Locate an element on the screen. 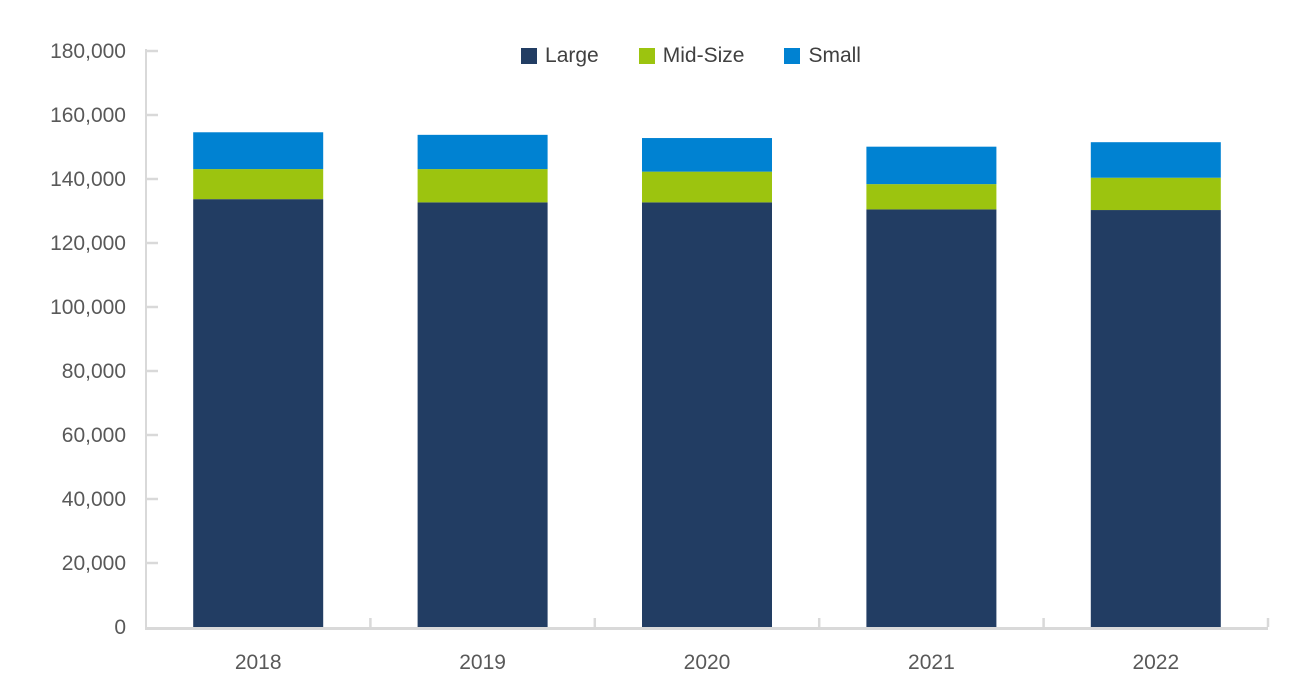 This screenshot has height=692, width=1289. bar-segment-2022-small is located at coordinates (1155, 160).